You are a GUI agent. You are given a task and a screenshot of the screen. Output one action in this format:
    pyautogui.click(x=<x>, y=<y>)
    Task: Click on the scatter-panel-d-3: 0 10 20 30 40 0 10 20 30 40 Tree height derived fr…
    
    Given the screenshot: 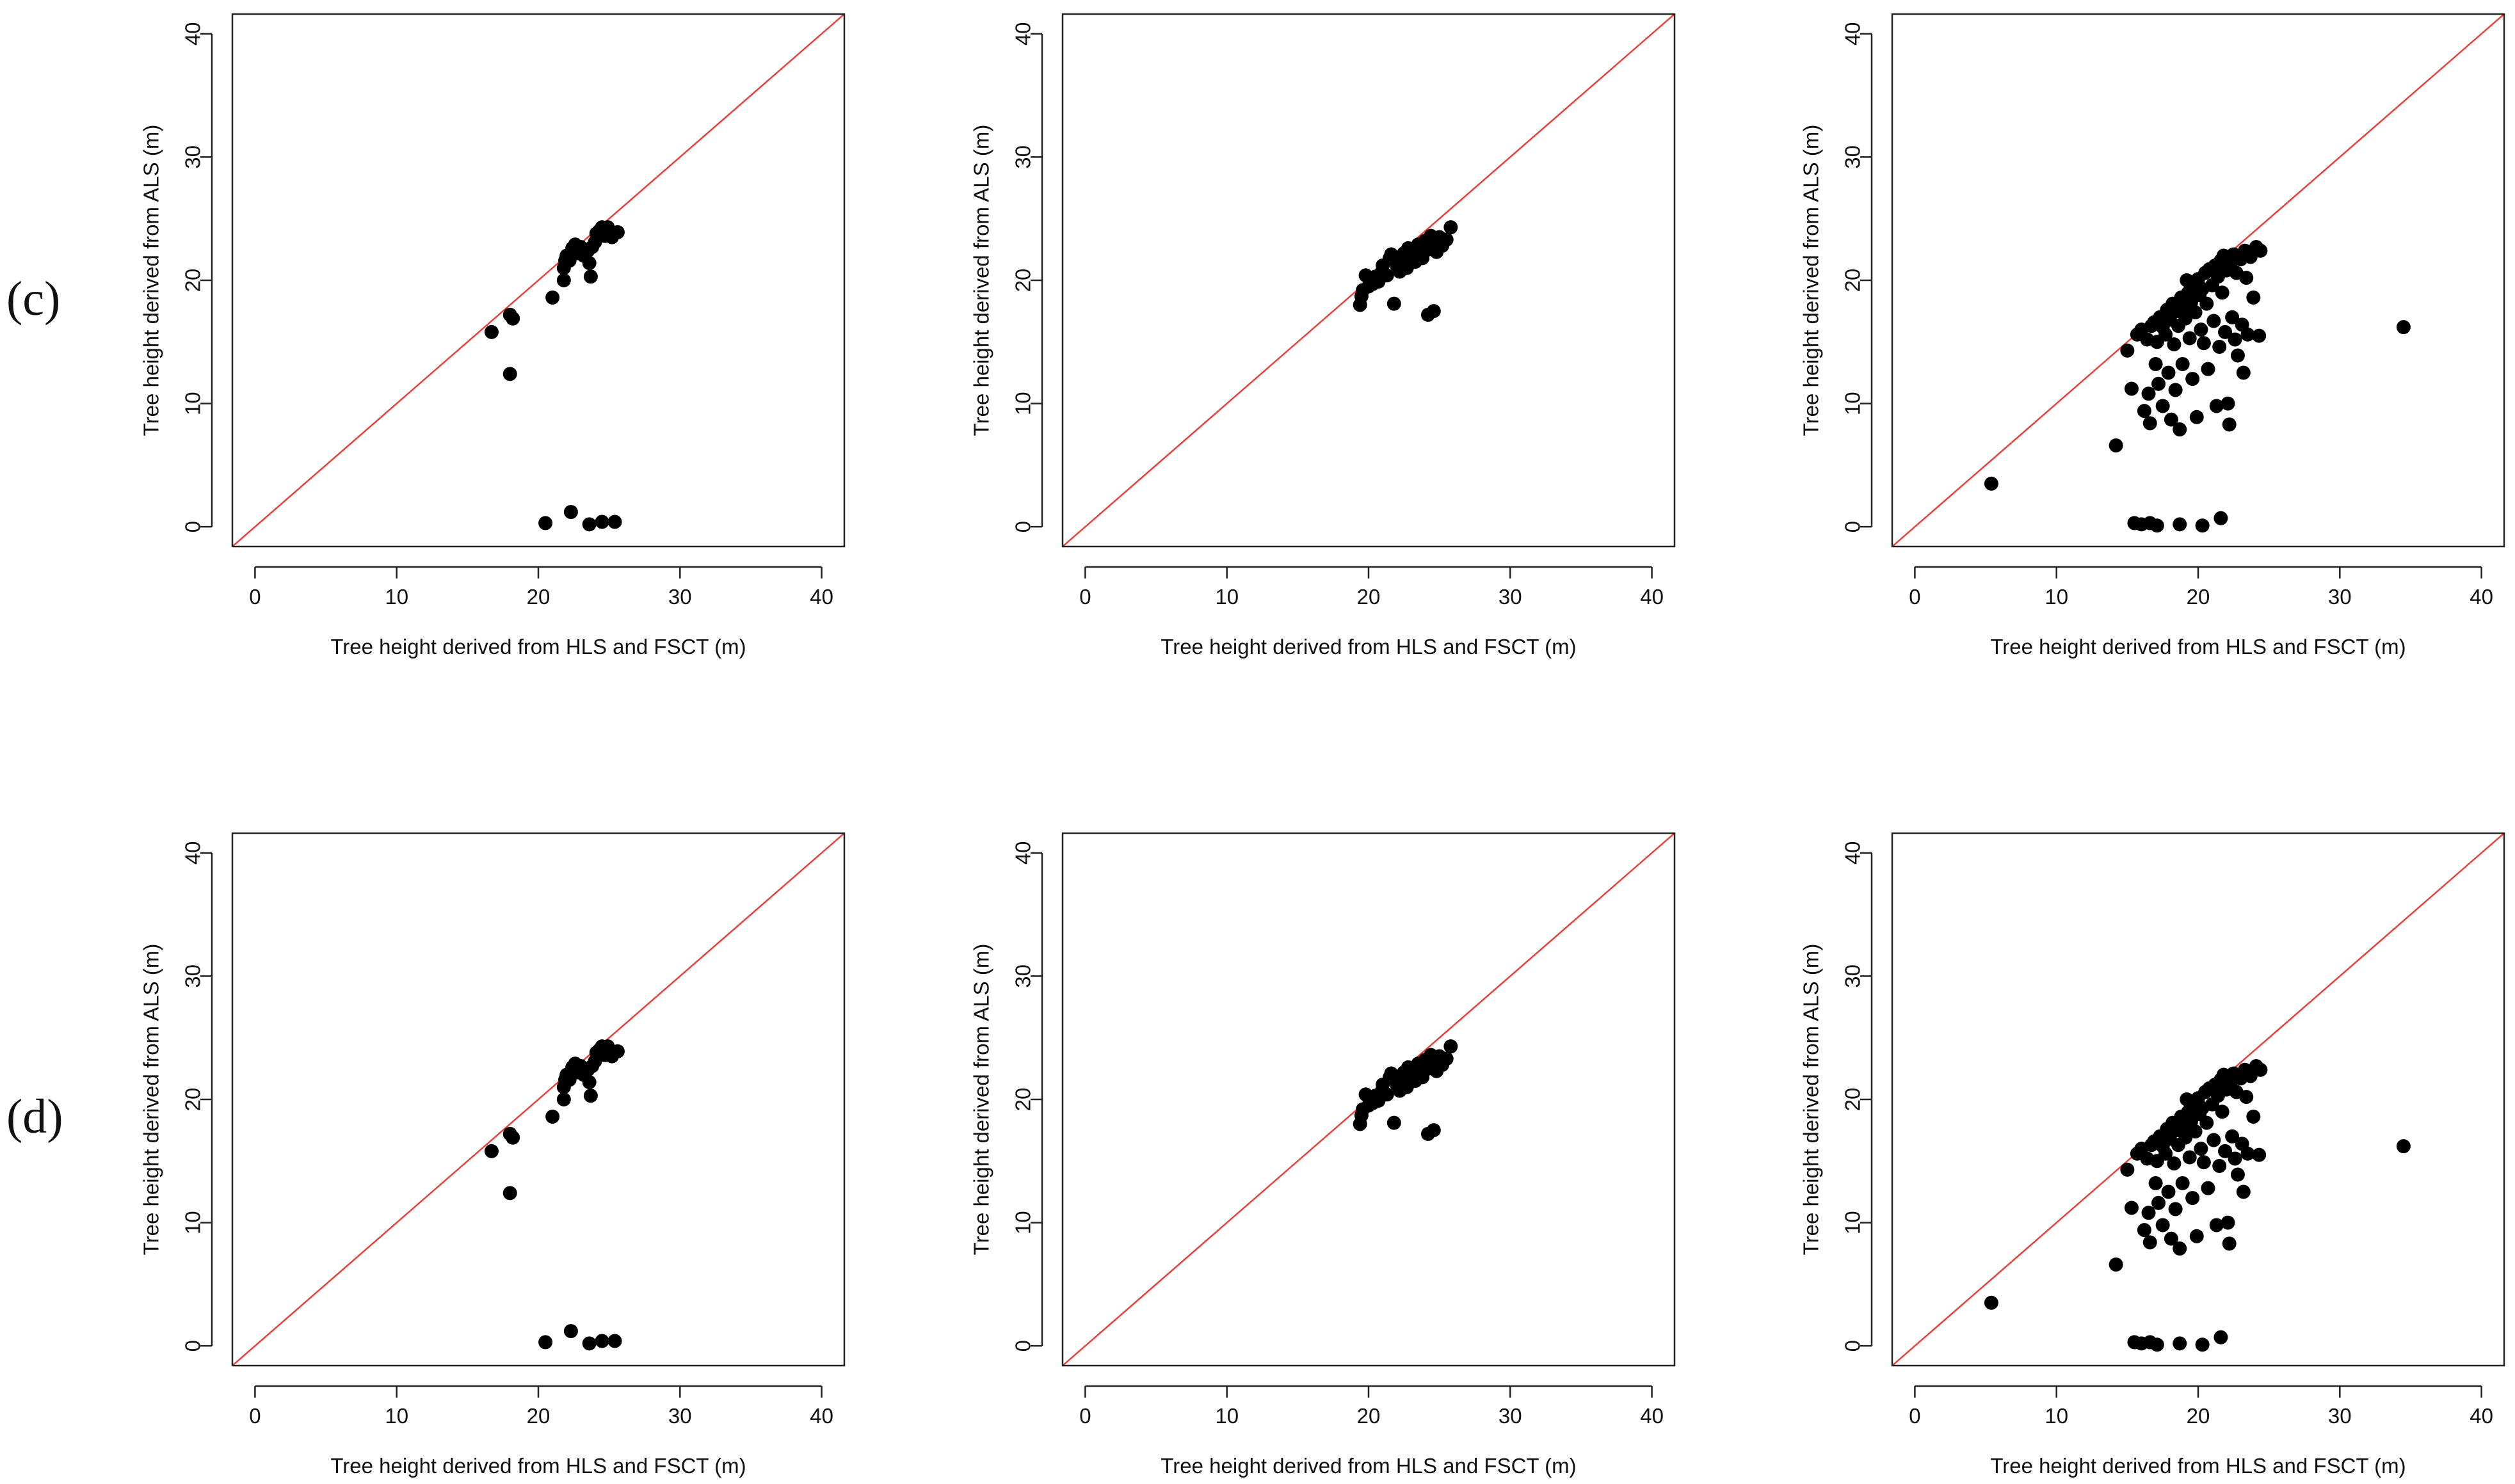 What is the action you would take?
    pyautogui.click(x=2152, y=1155)
    